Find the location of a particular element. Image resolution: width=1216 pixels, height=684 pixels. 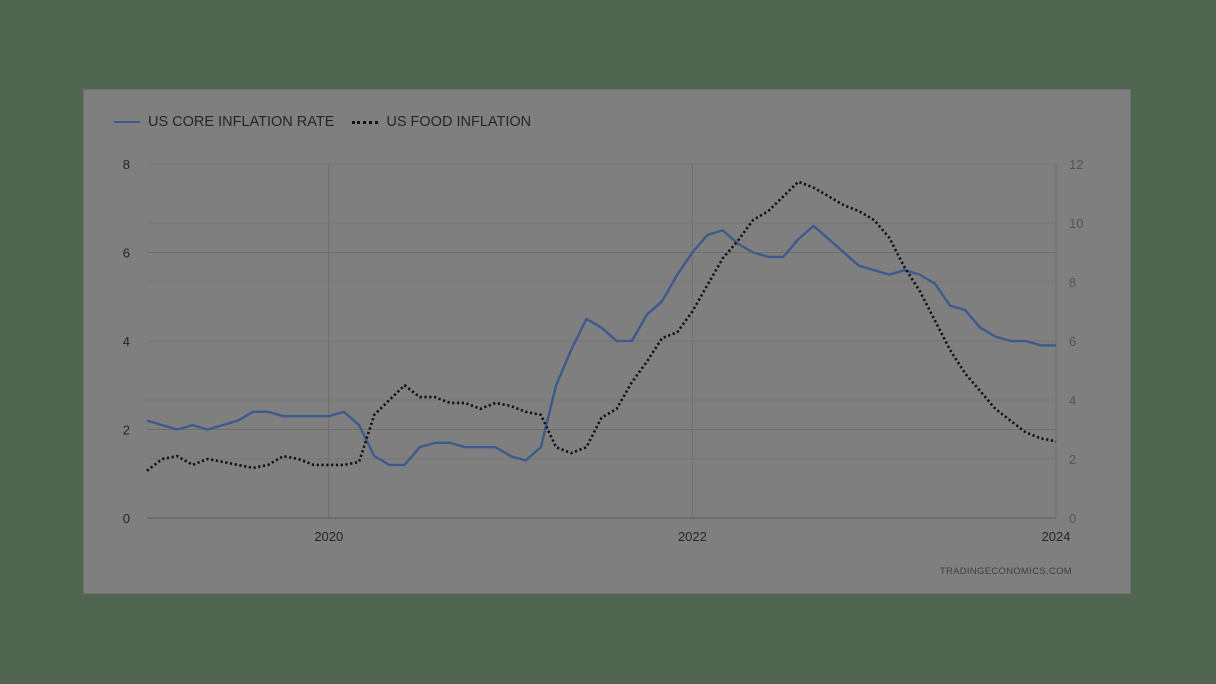

left-tick-label: 4 is located at coordinates (126, 341).